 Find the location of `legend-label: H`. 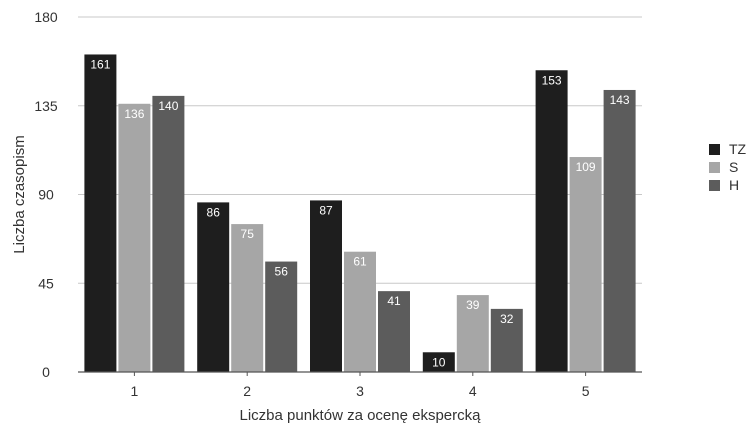

legend-label: H is located at coordinates (734, 185).